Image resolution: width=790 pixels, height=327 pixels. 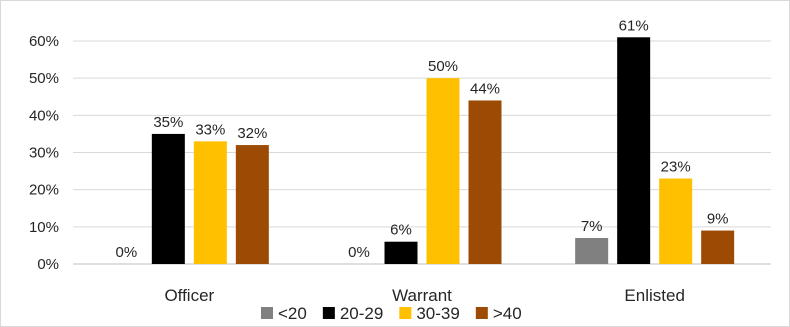 What do you see at coordinates (443, 66) in the screenshot?
I see `data-label: 50%` at bounding box center [443, 66].